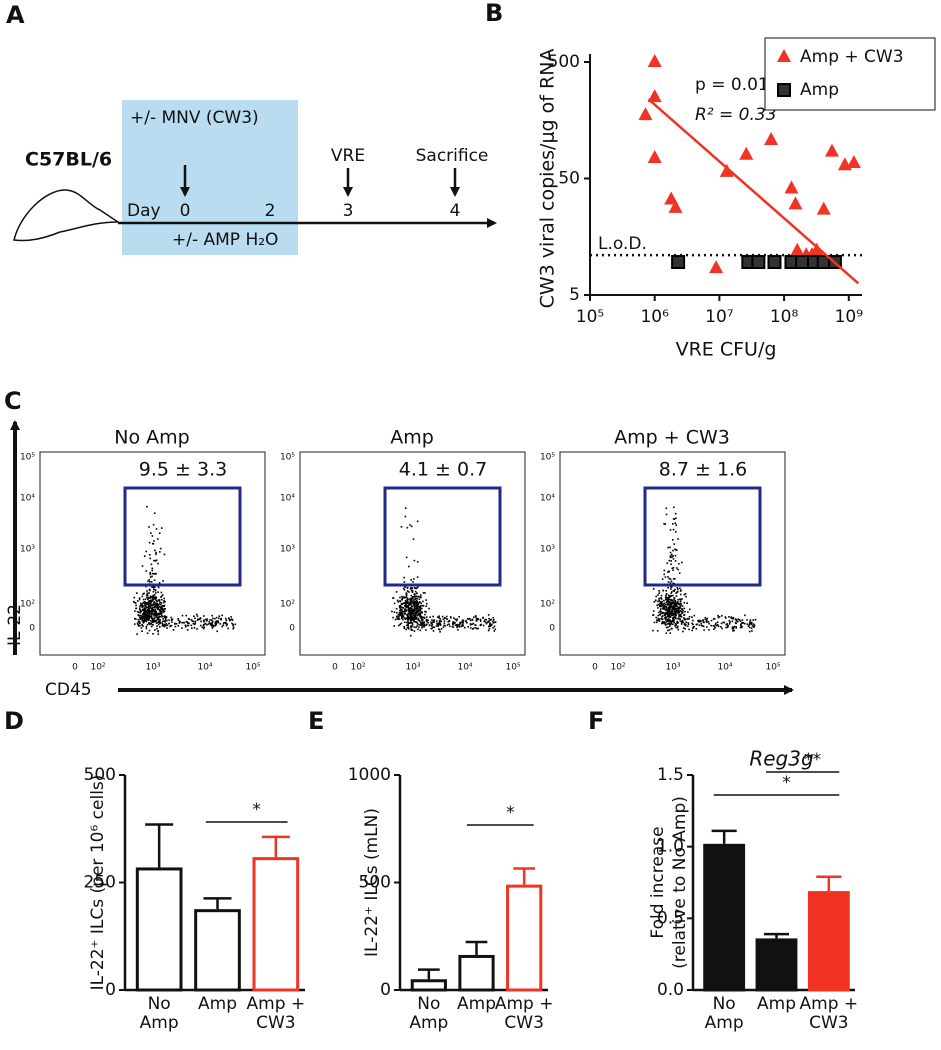  What do you see at coordinates (724, 1013) in the screenshot?
I see `x-tick-label: No Amp` at bounding box center [724, 1013].